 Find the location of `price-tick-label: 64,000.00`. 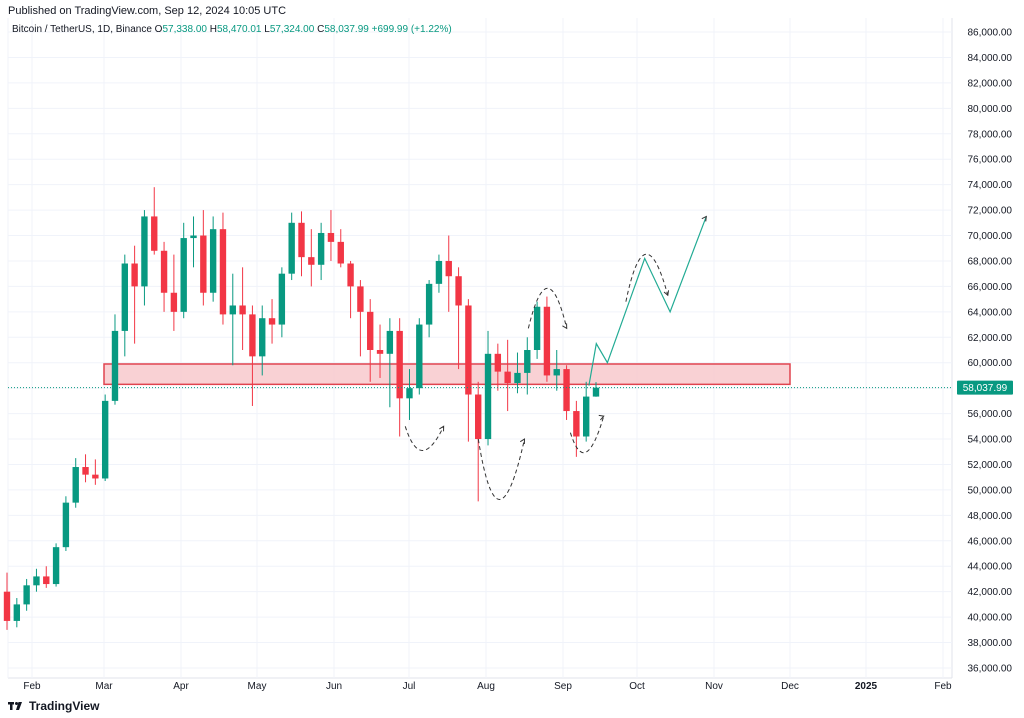

price-tick-label: 64,000.00 is located at coordinates (990, 312).